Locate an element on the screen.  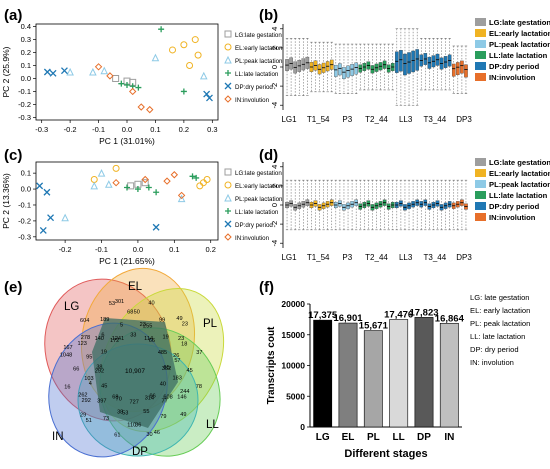
venn-region-value: 79 is located at coordinates (163, 417).